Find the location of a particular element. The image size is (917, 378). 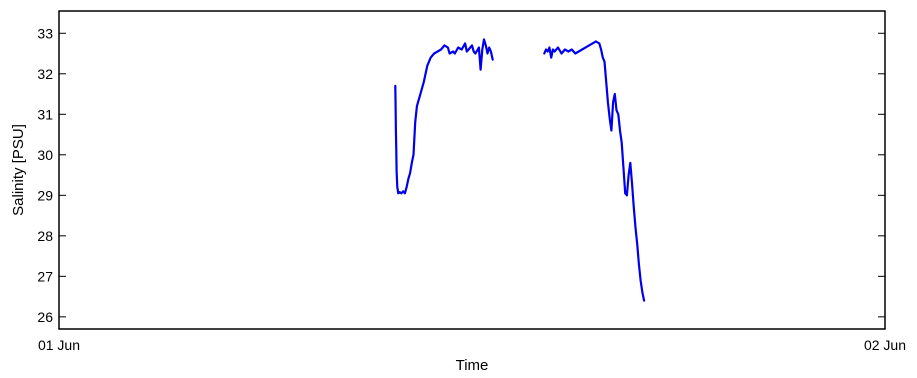

y-tick-label: 27 is located at coordinates (45, 276).